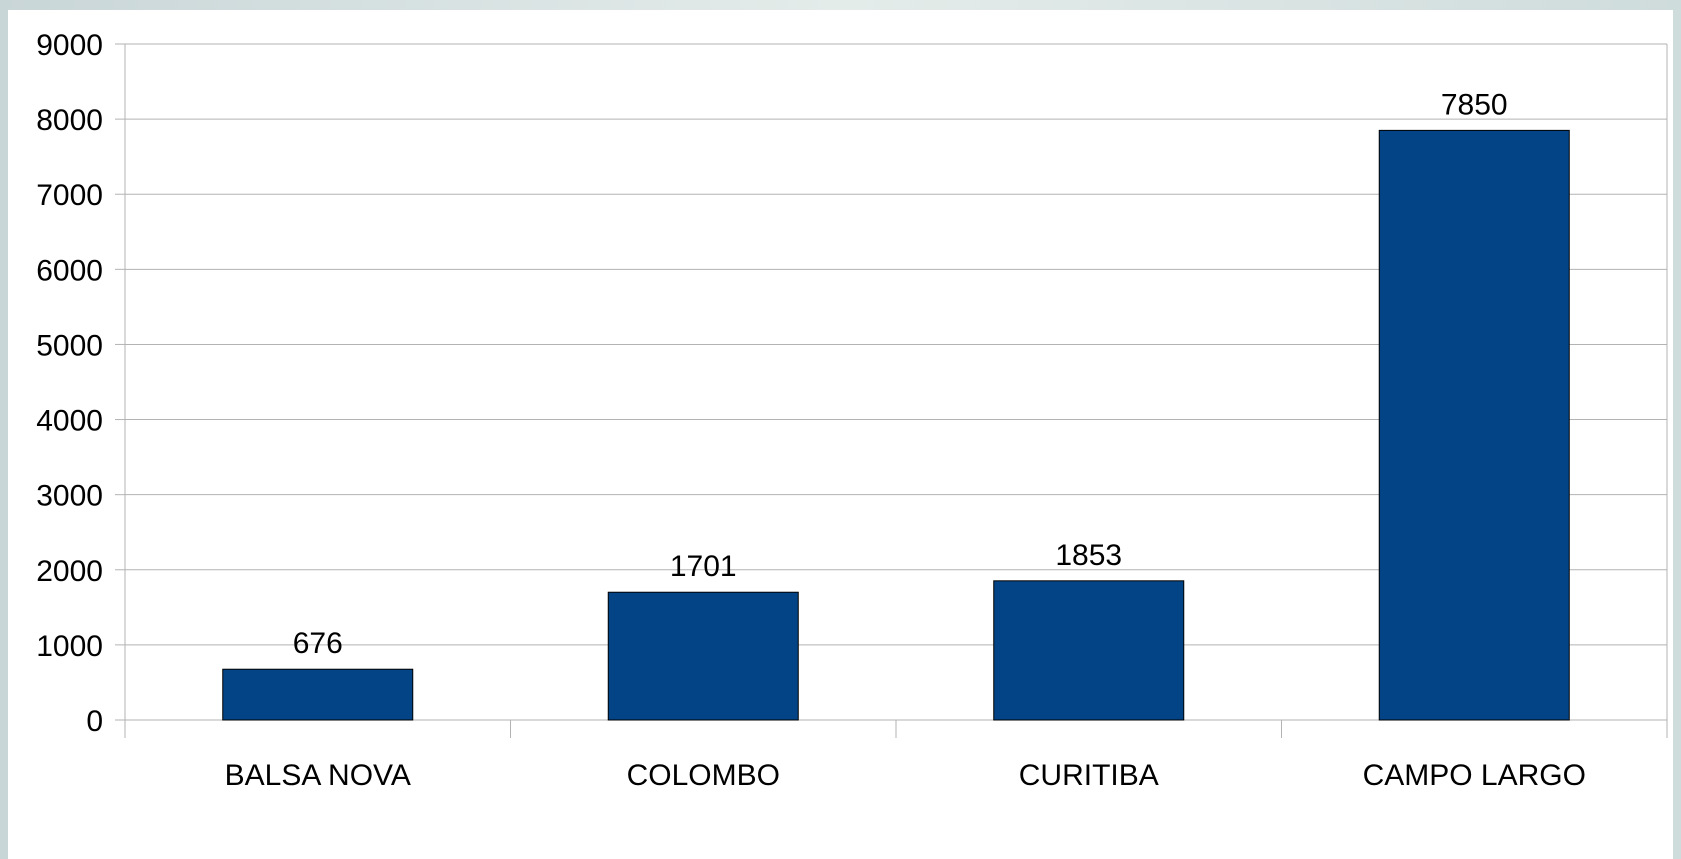 The image size is (1681, 859). Describe the element at coordinates (69, 646) in the screenshot. I see `y-tick-label: 1000` at that location.